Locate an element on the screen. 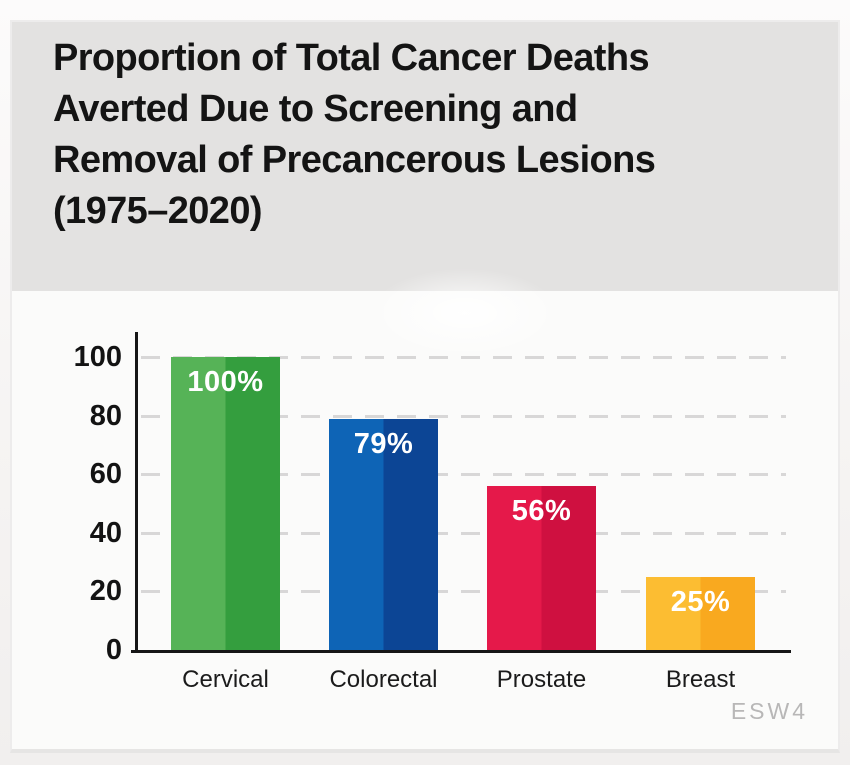 The height and width of the screenshot is (765, 850). y-tick-label-100: 100 is located at coordinates (97, 357).